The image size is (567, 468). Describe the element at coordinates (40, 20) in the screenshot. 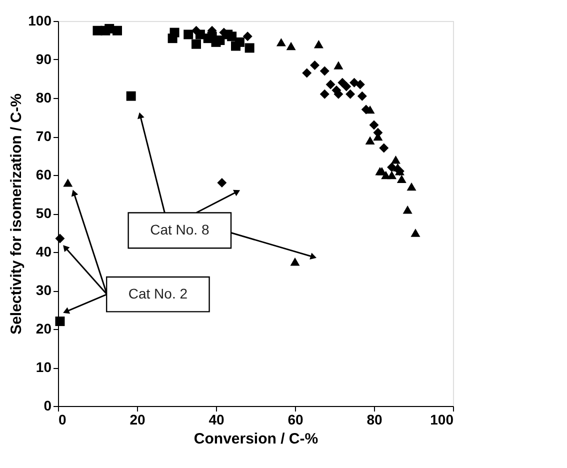

I see `y-tick-label: 100` at that location.